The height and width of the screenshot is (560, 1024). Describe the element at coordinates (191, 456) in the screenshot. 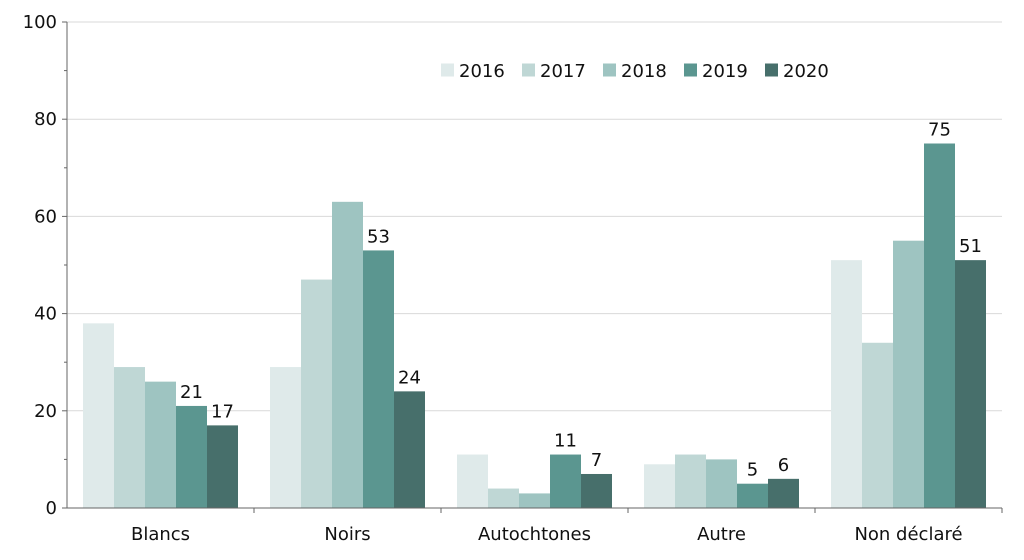

I see `bar-Blancs-2019` at that location.